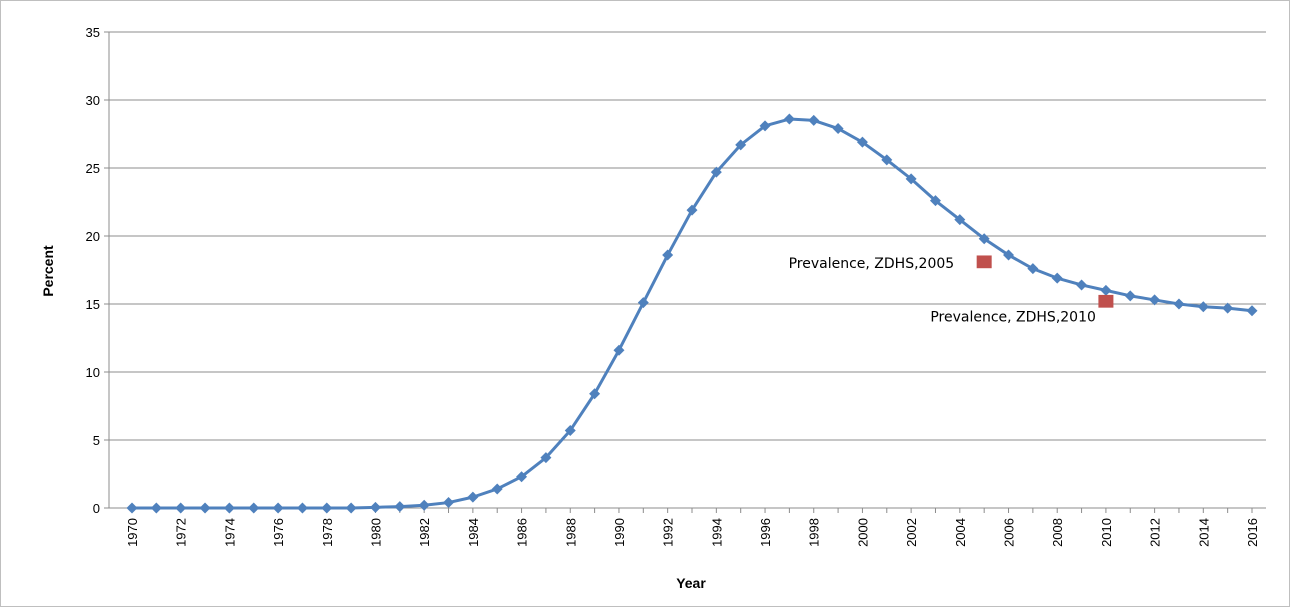 This screenshot has width=1290, height=608. I want to click on x-tick-label: 1972, so click(181, 532).